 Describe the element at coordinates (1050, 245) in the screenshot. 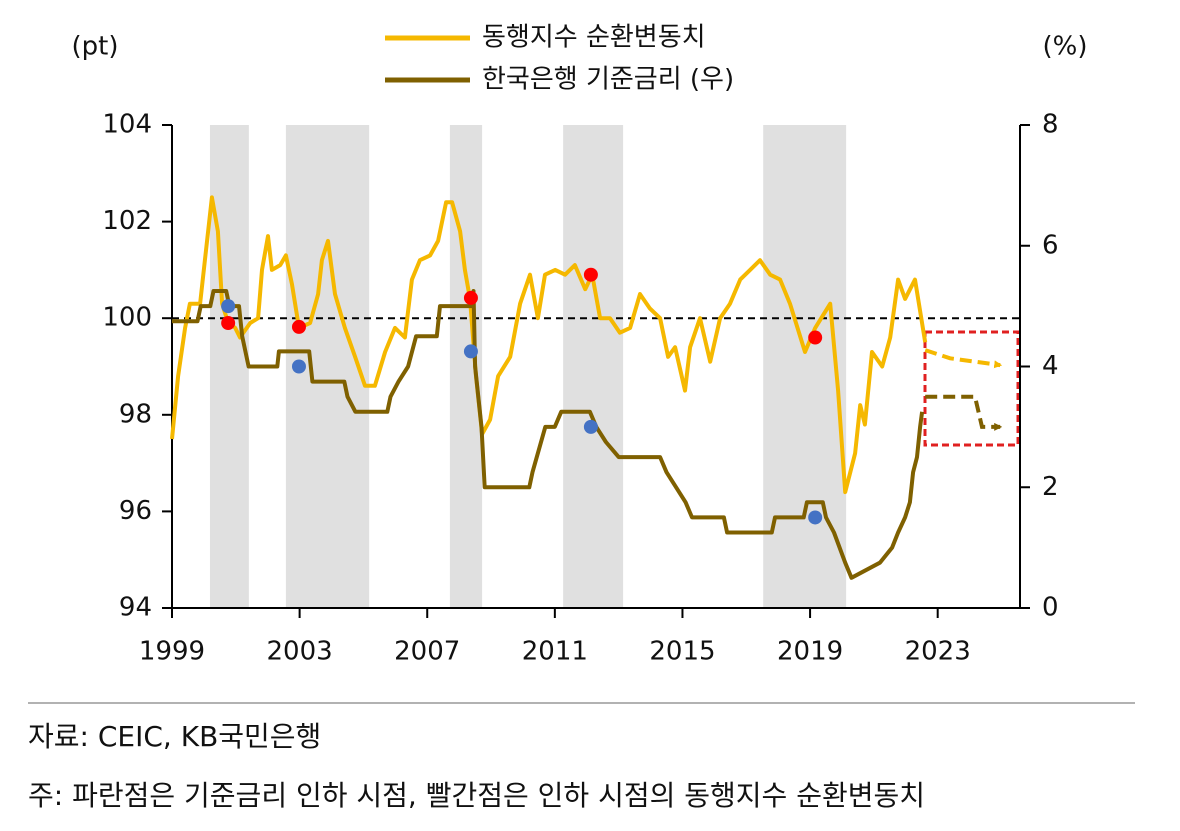

I see `y2-tick-label: 6` at that location.